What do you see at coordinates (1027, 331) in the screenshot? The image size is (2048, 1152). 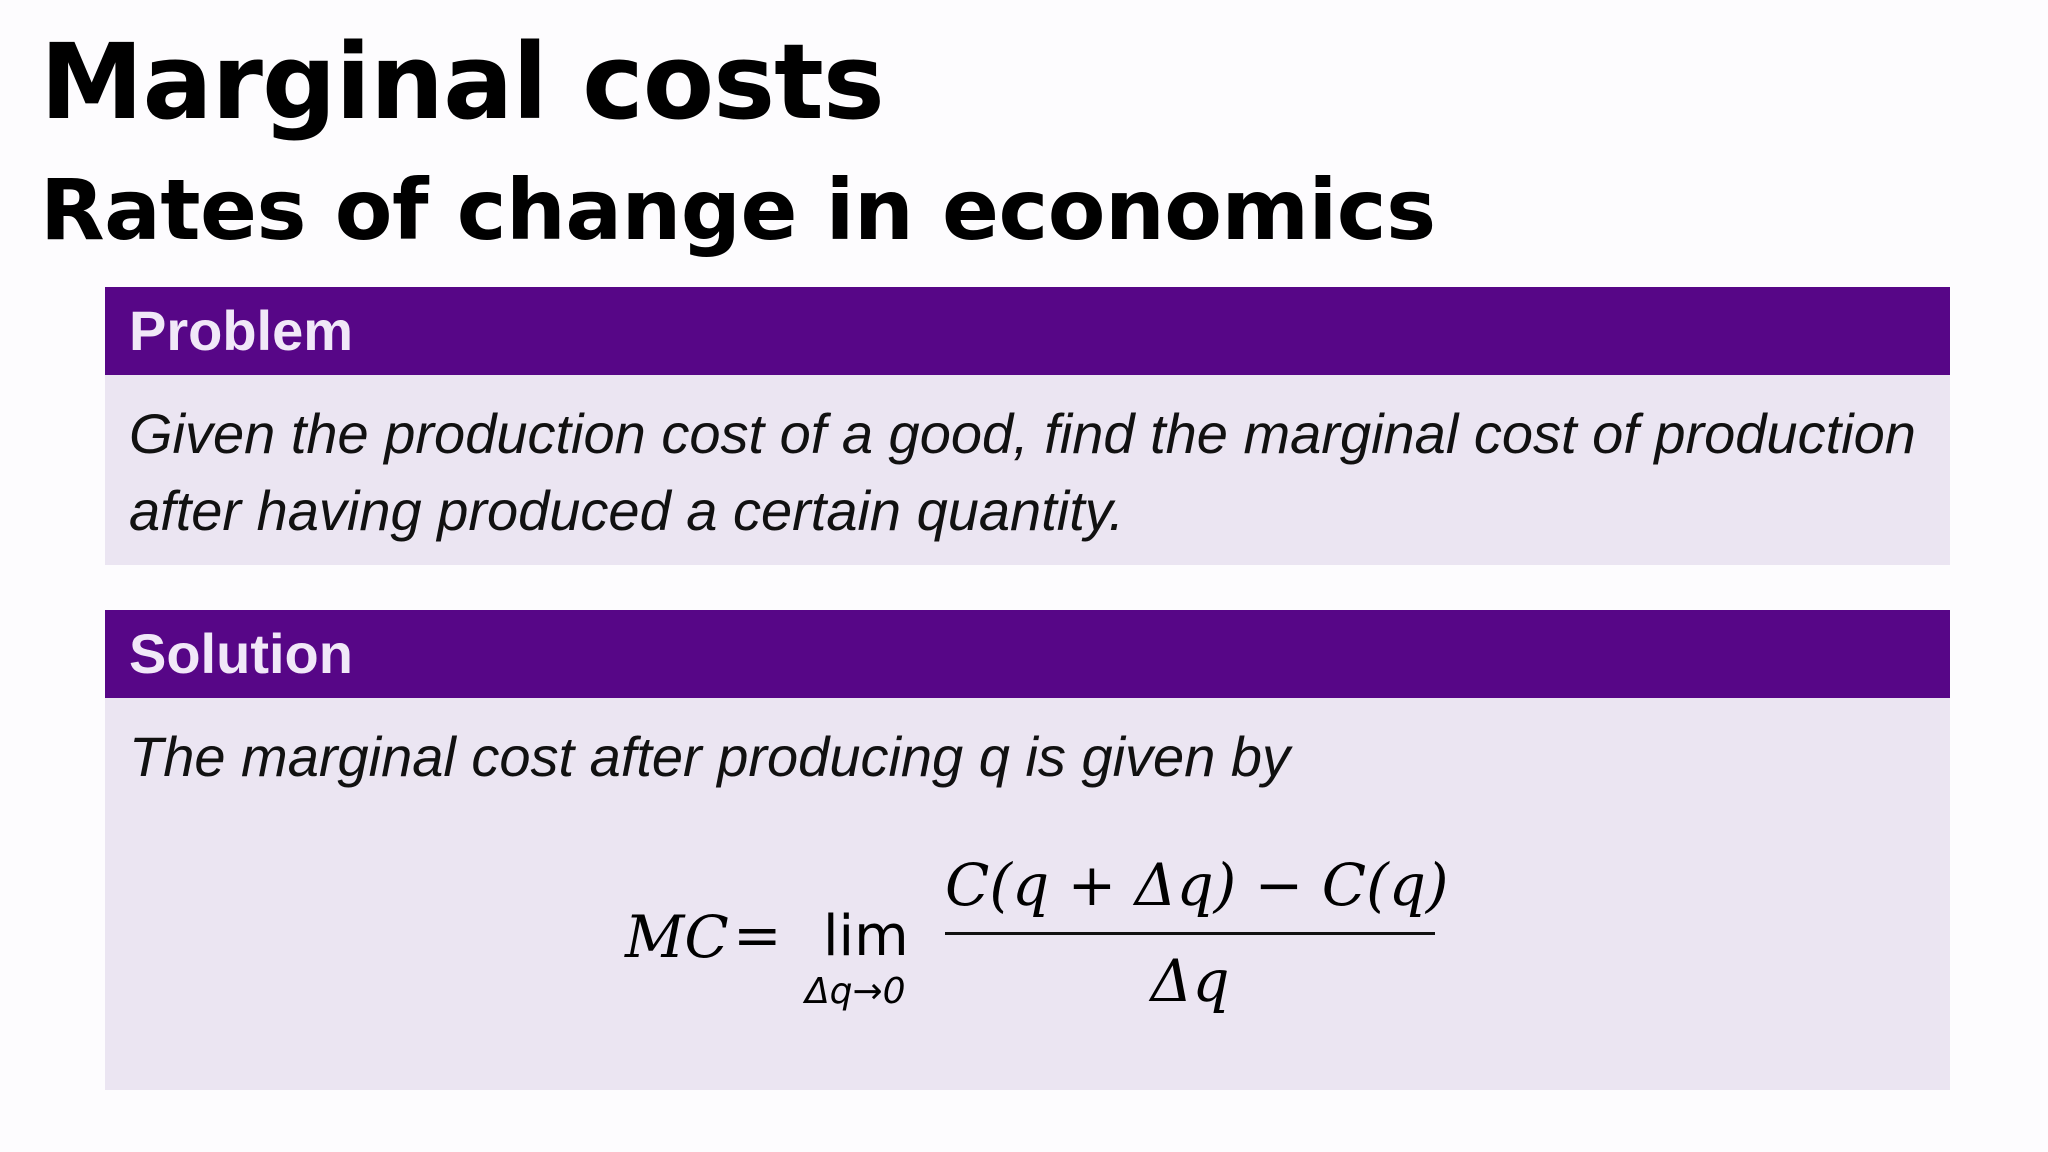 I see `problem-header: Problem` at bounding box center [1027, 331].